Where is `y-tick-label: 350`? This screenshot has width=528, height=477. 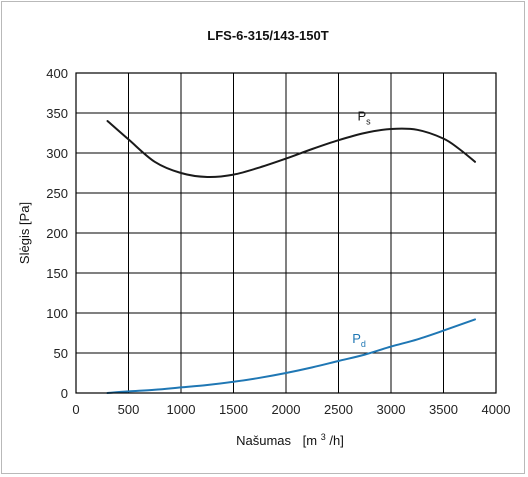 y-tick-label: 350 is located at coordinates (57, 113).